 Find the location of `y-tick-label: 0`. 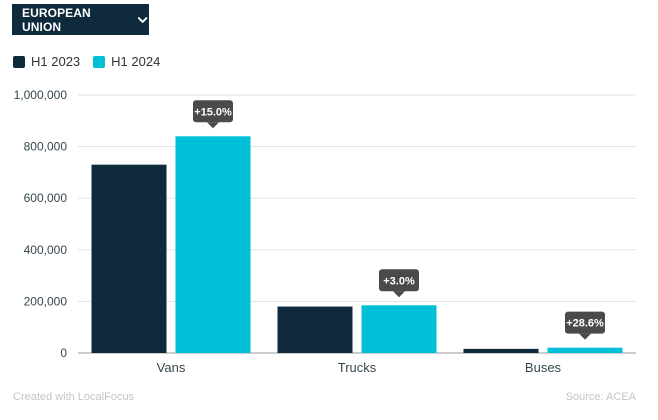

y-tick-label: 0 is located at coordinates (63, 353).